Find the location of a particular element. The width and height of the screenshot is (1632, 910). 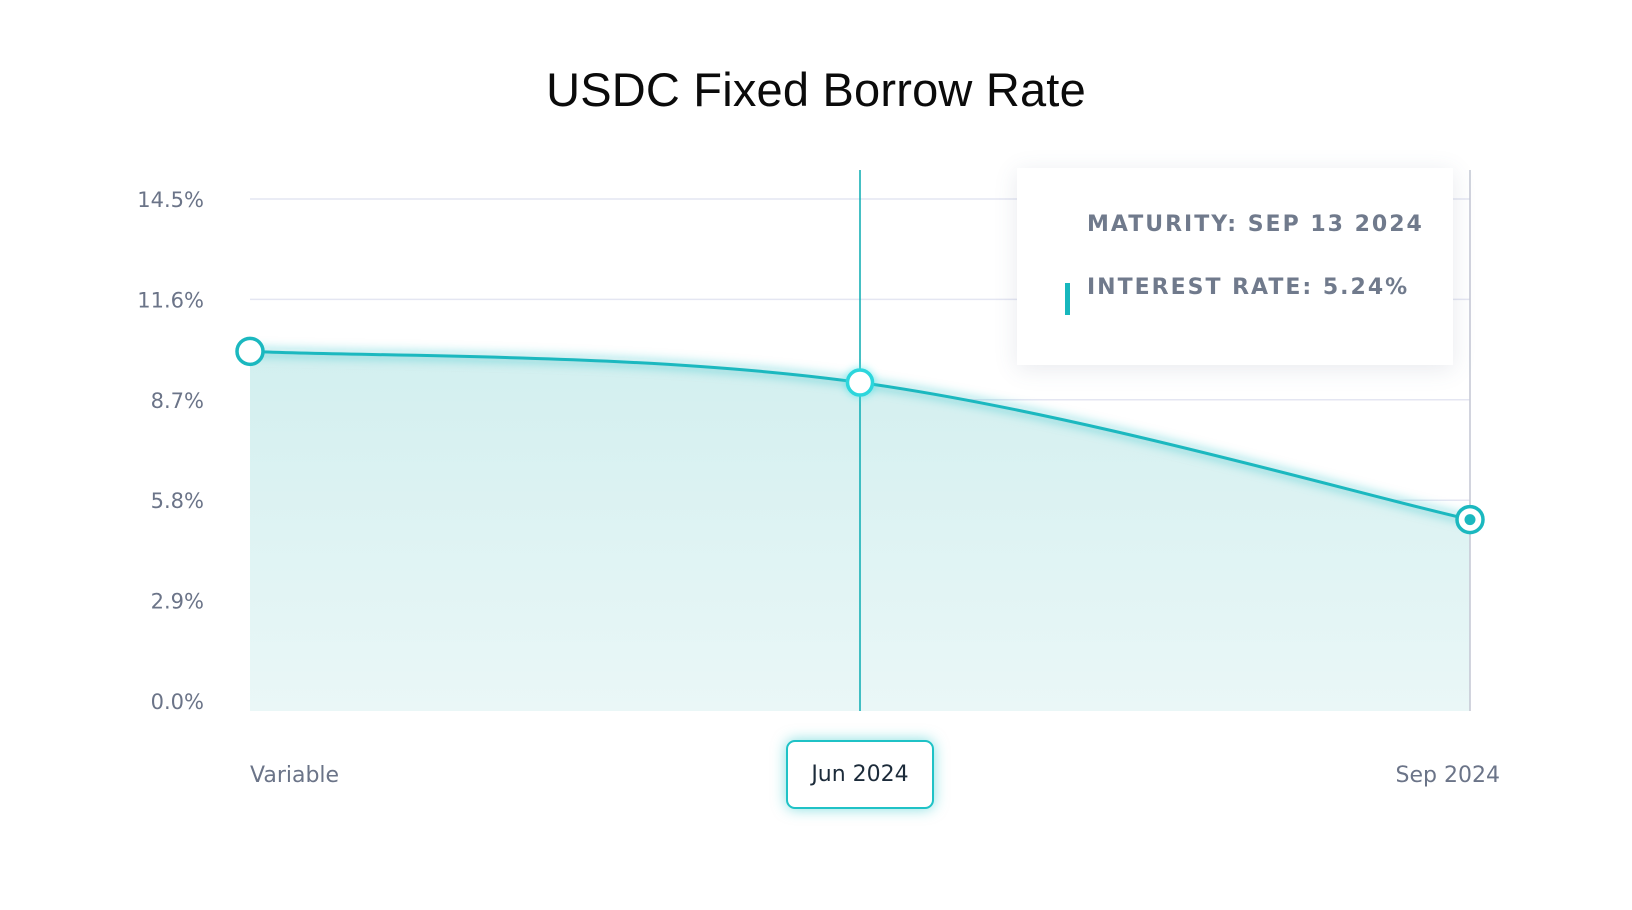

y-tick-label: 14.5% is located at coordinates (170, 200).